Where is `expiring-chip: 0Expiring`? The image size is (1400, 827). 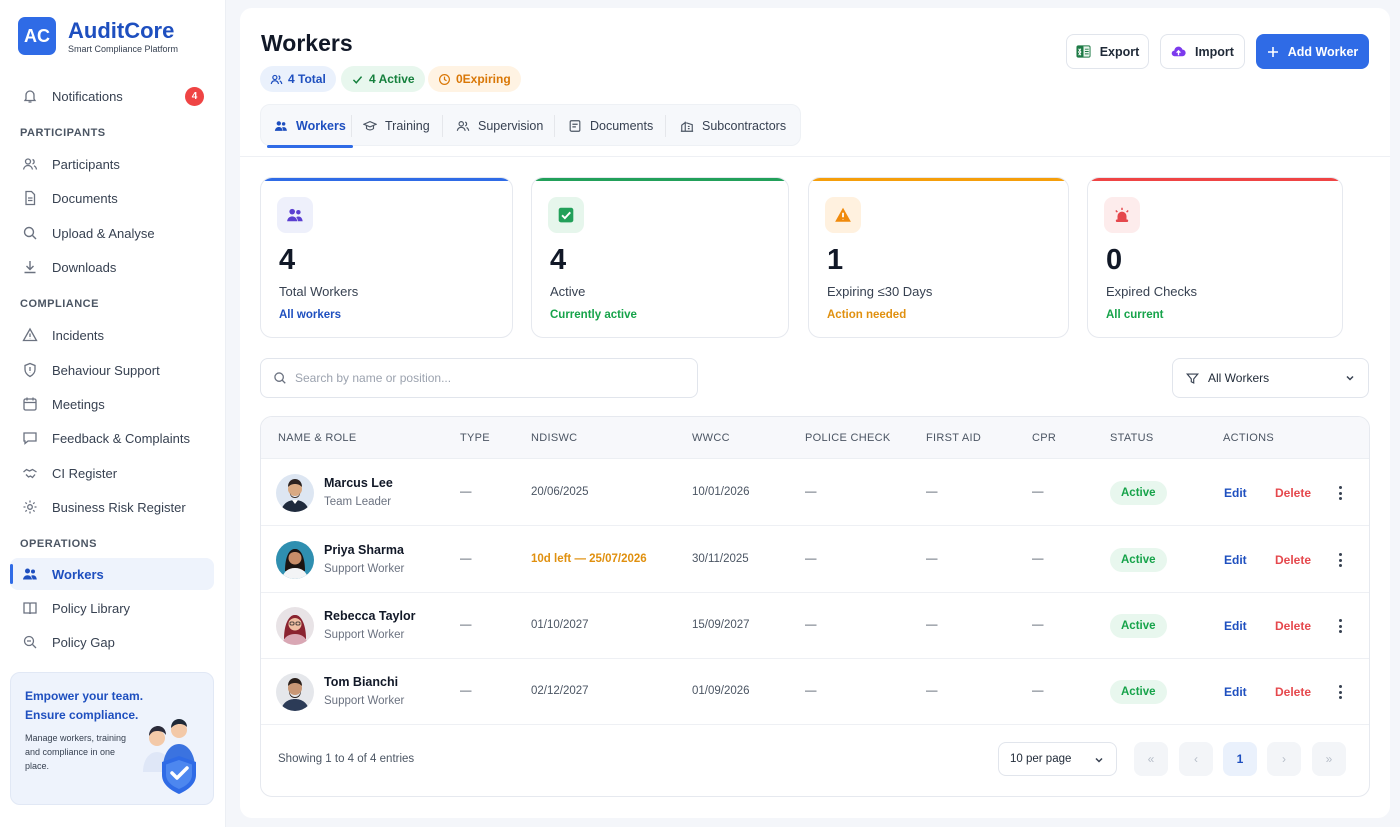 expiring-chip: 0Expiring is located at coordinates (474, 79).